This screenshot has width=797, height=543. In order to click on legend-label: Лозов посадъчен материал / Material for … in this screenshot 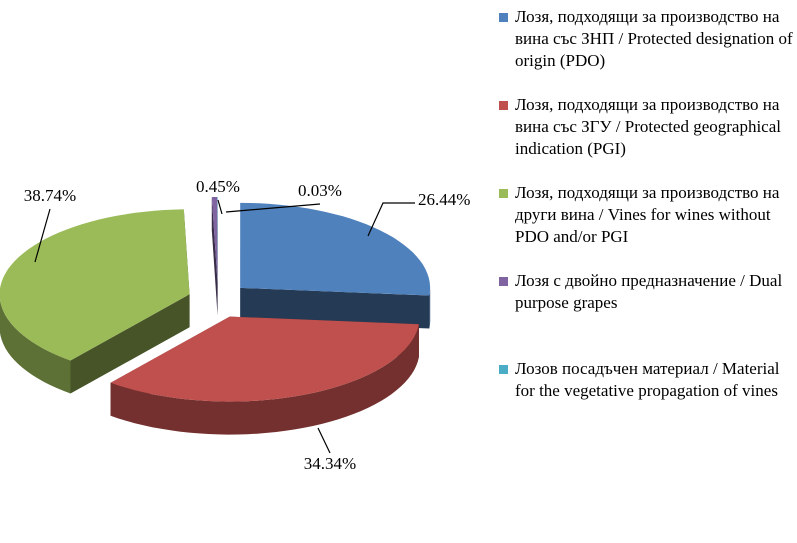, I will do `click(647, 379)`.